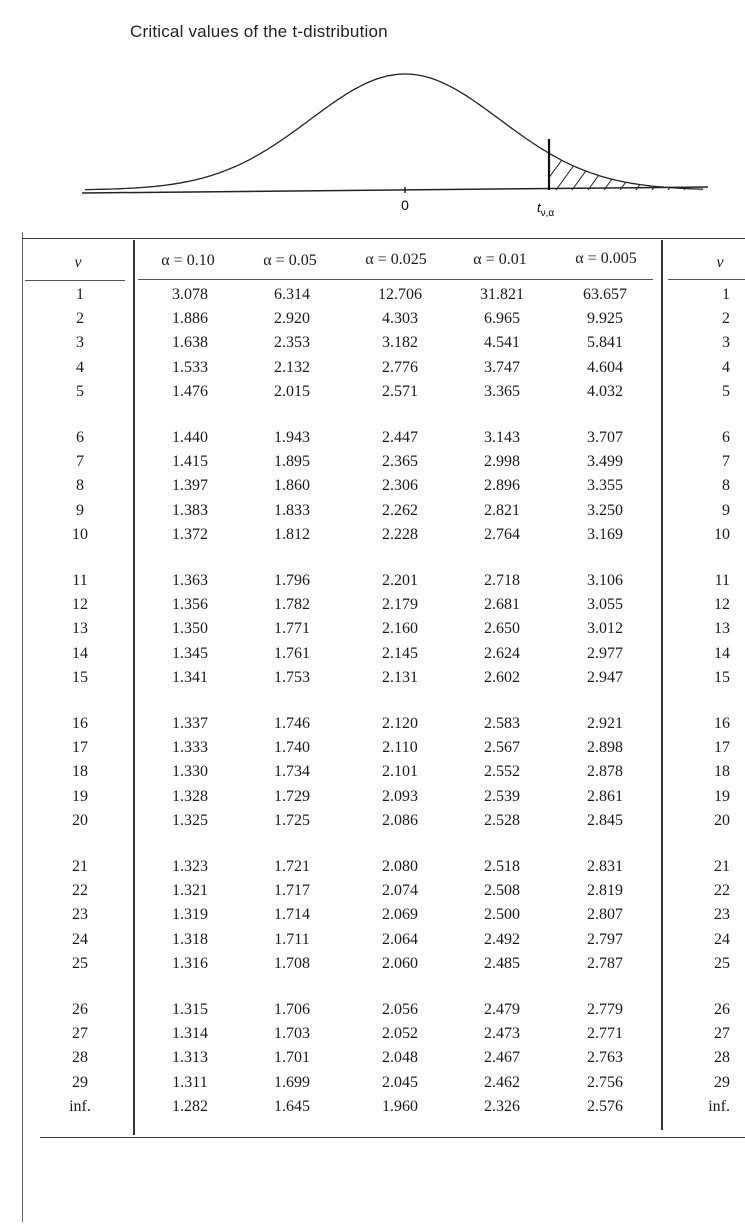 The height and width of the screenshot is (1224, 745). Describe the element at coordinates (502, 319) in the screenshot. I see `critical-value: 6.965` at that location.